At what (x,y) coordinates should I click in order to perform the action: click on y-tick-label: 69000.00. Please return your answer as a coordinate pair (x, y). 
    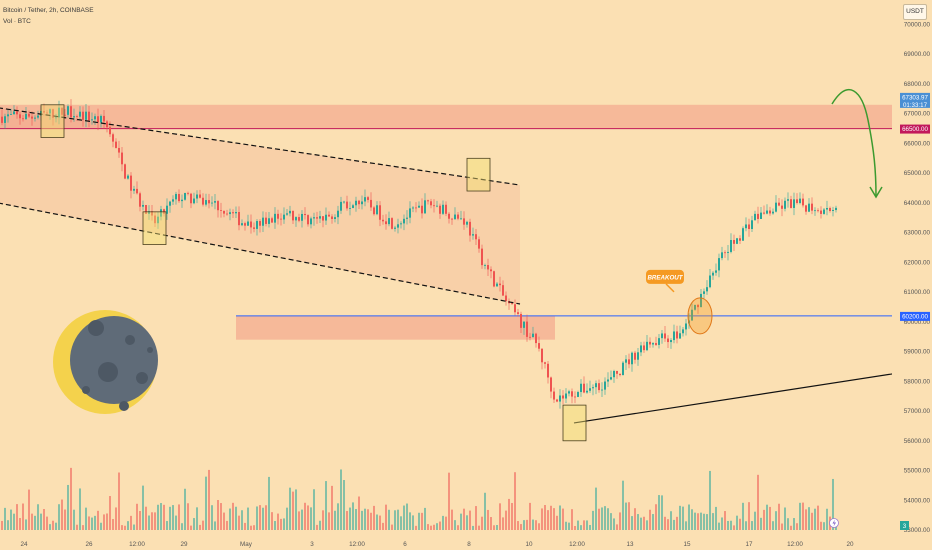
    Looking at the image, I should click on (917, 54).